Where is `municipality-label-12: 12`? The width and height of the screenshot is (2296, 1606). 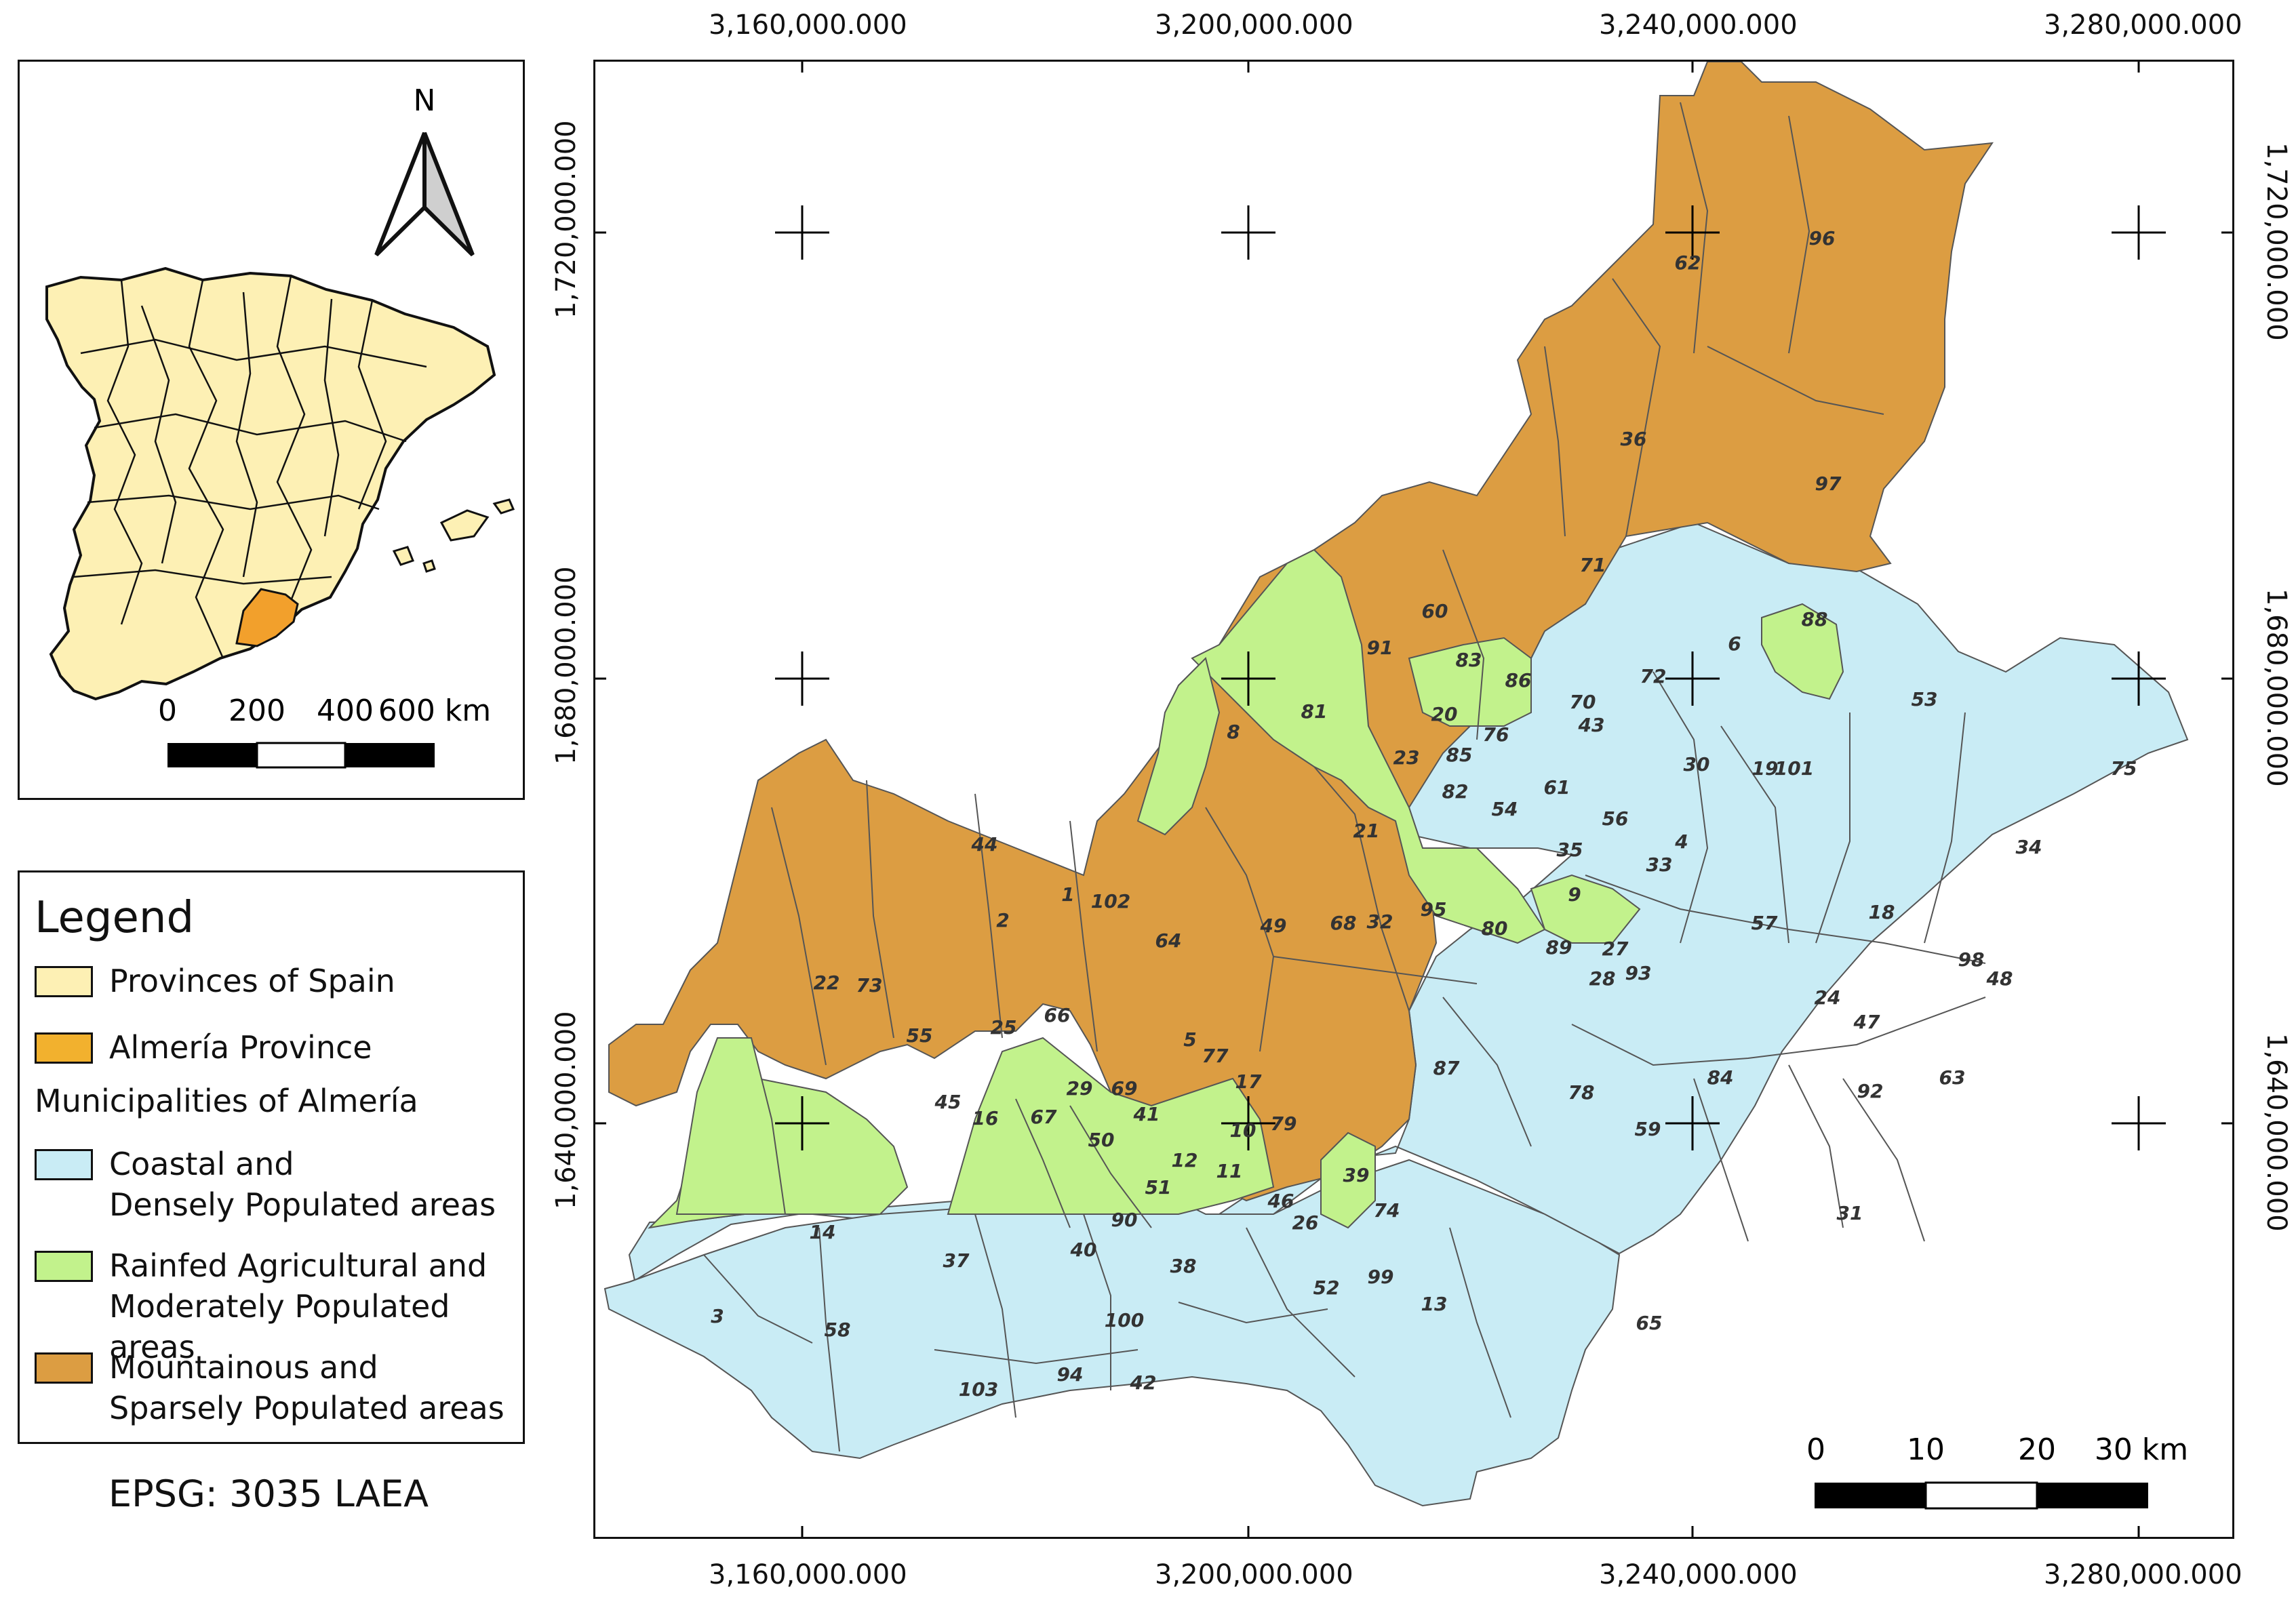
municipality-label-12: 12 is located at coordinates (1185, 1160).